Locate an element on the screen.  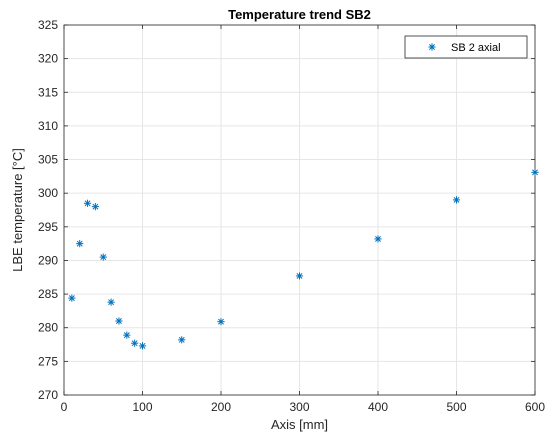
y-tick-label: 325 is located at coordinates (48, 25).